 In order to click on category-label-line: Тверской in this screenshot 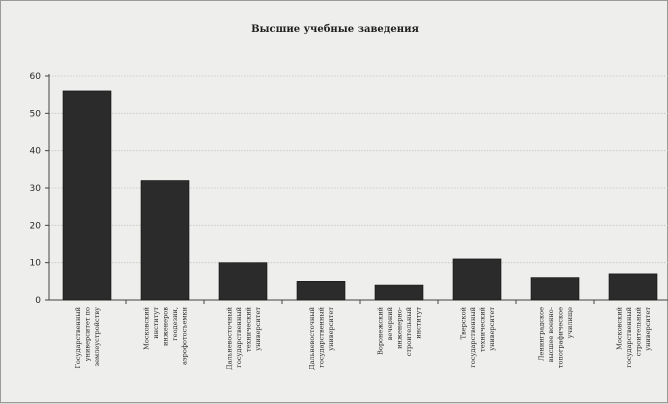, I will do `click(463, 322)`.